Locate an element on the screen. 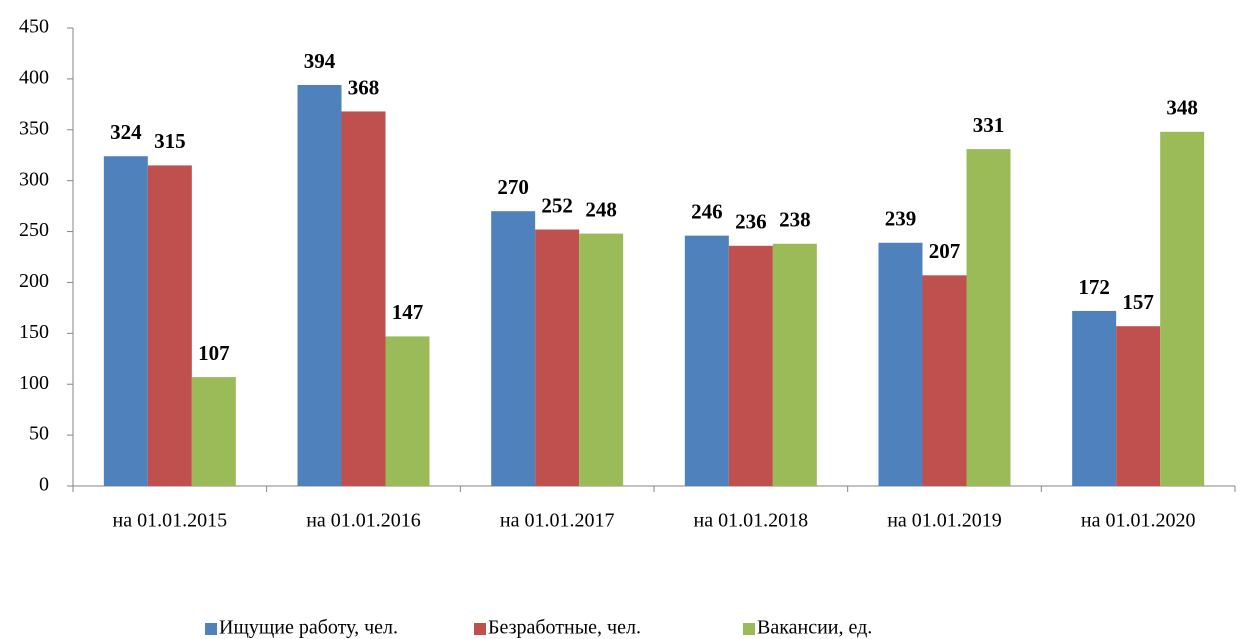  data-label: 252 is located at coordinates (557, 205).